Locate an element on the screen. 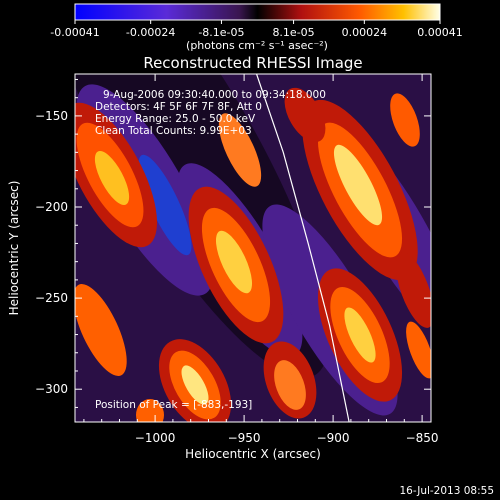 Image resolution: width=500 pixels, height=500 pixels. y-axis-label: Heliocentric Y (arcsec) is located at coordinates (14, 248).